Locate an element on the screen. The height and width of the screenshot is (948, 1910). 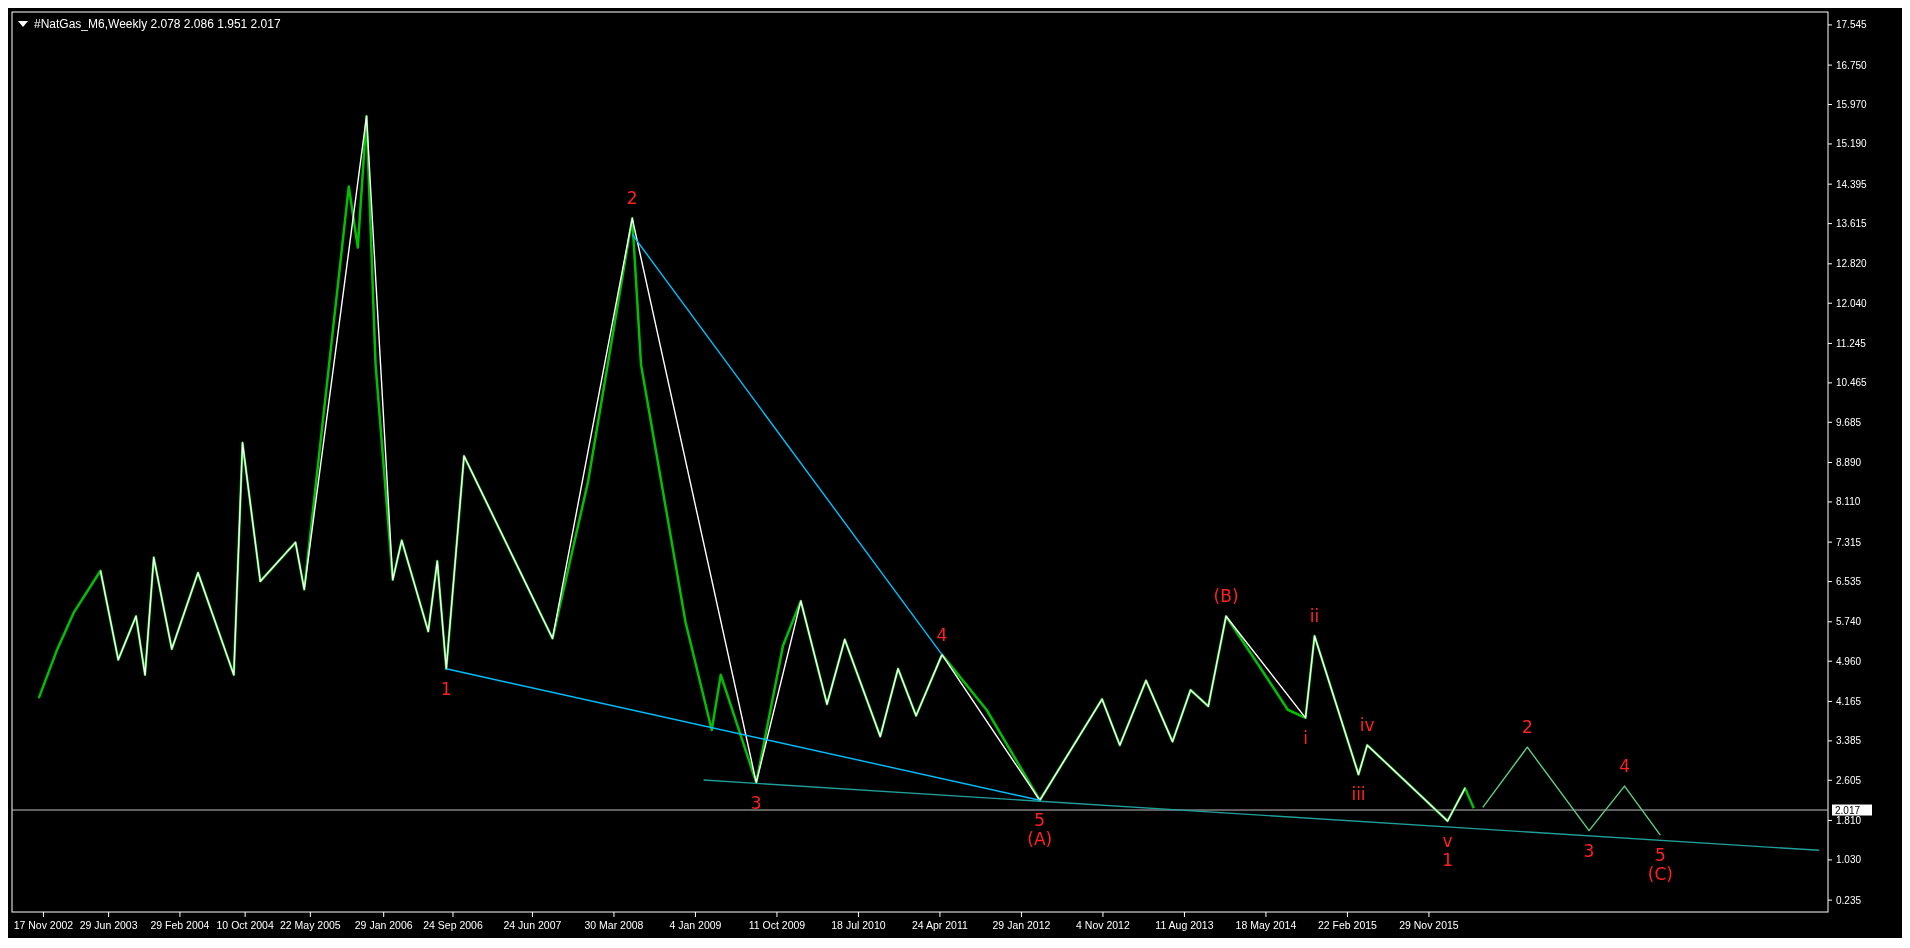
x-tick-label: 24 Apr 2011 is located at coordinates (940, 925).